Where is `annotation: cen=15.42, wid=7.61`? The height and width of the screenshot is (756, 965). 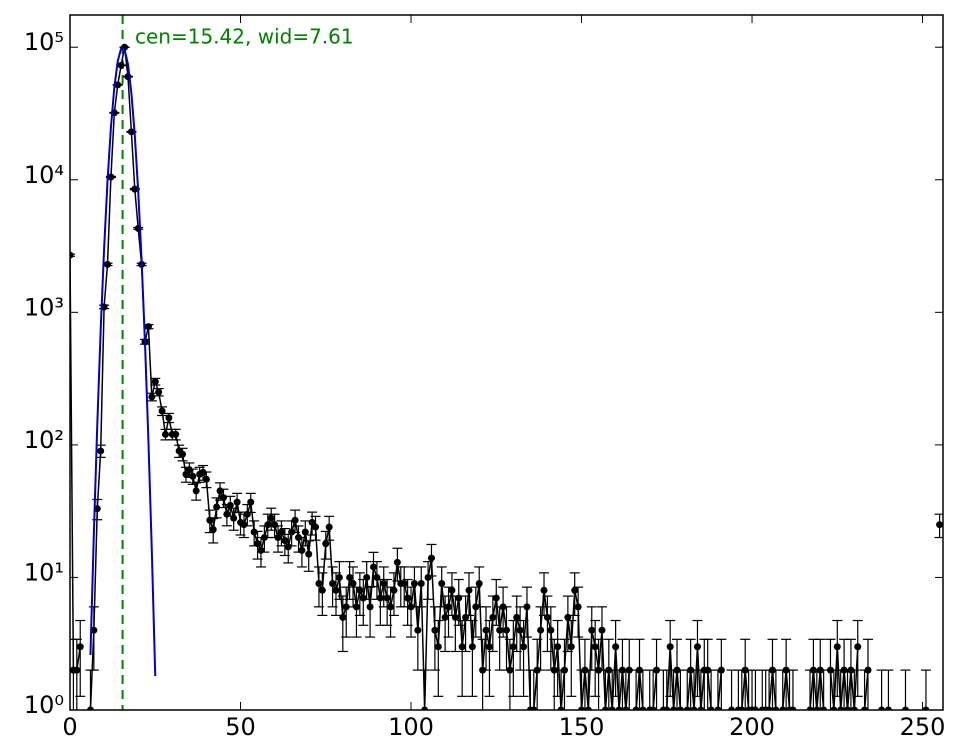 annotation: cen=15.42, wid=7.61 is located at coordinates (244, 37).